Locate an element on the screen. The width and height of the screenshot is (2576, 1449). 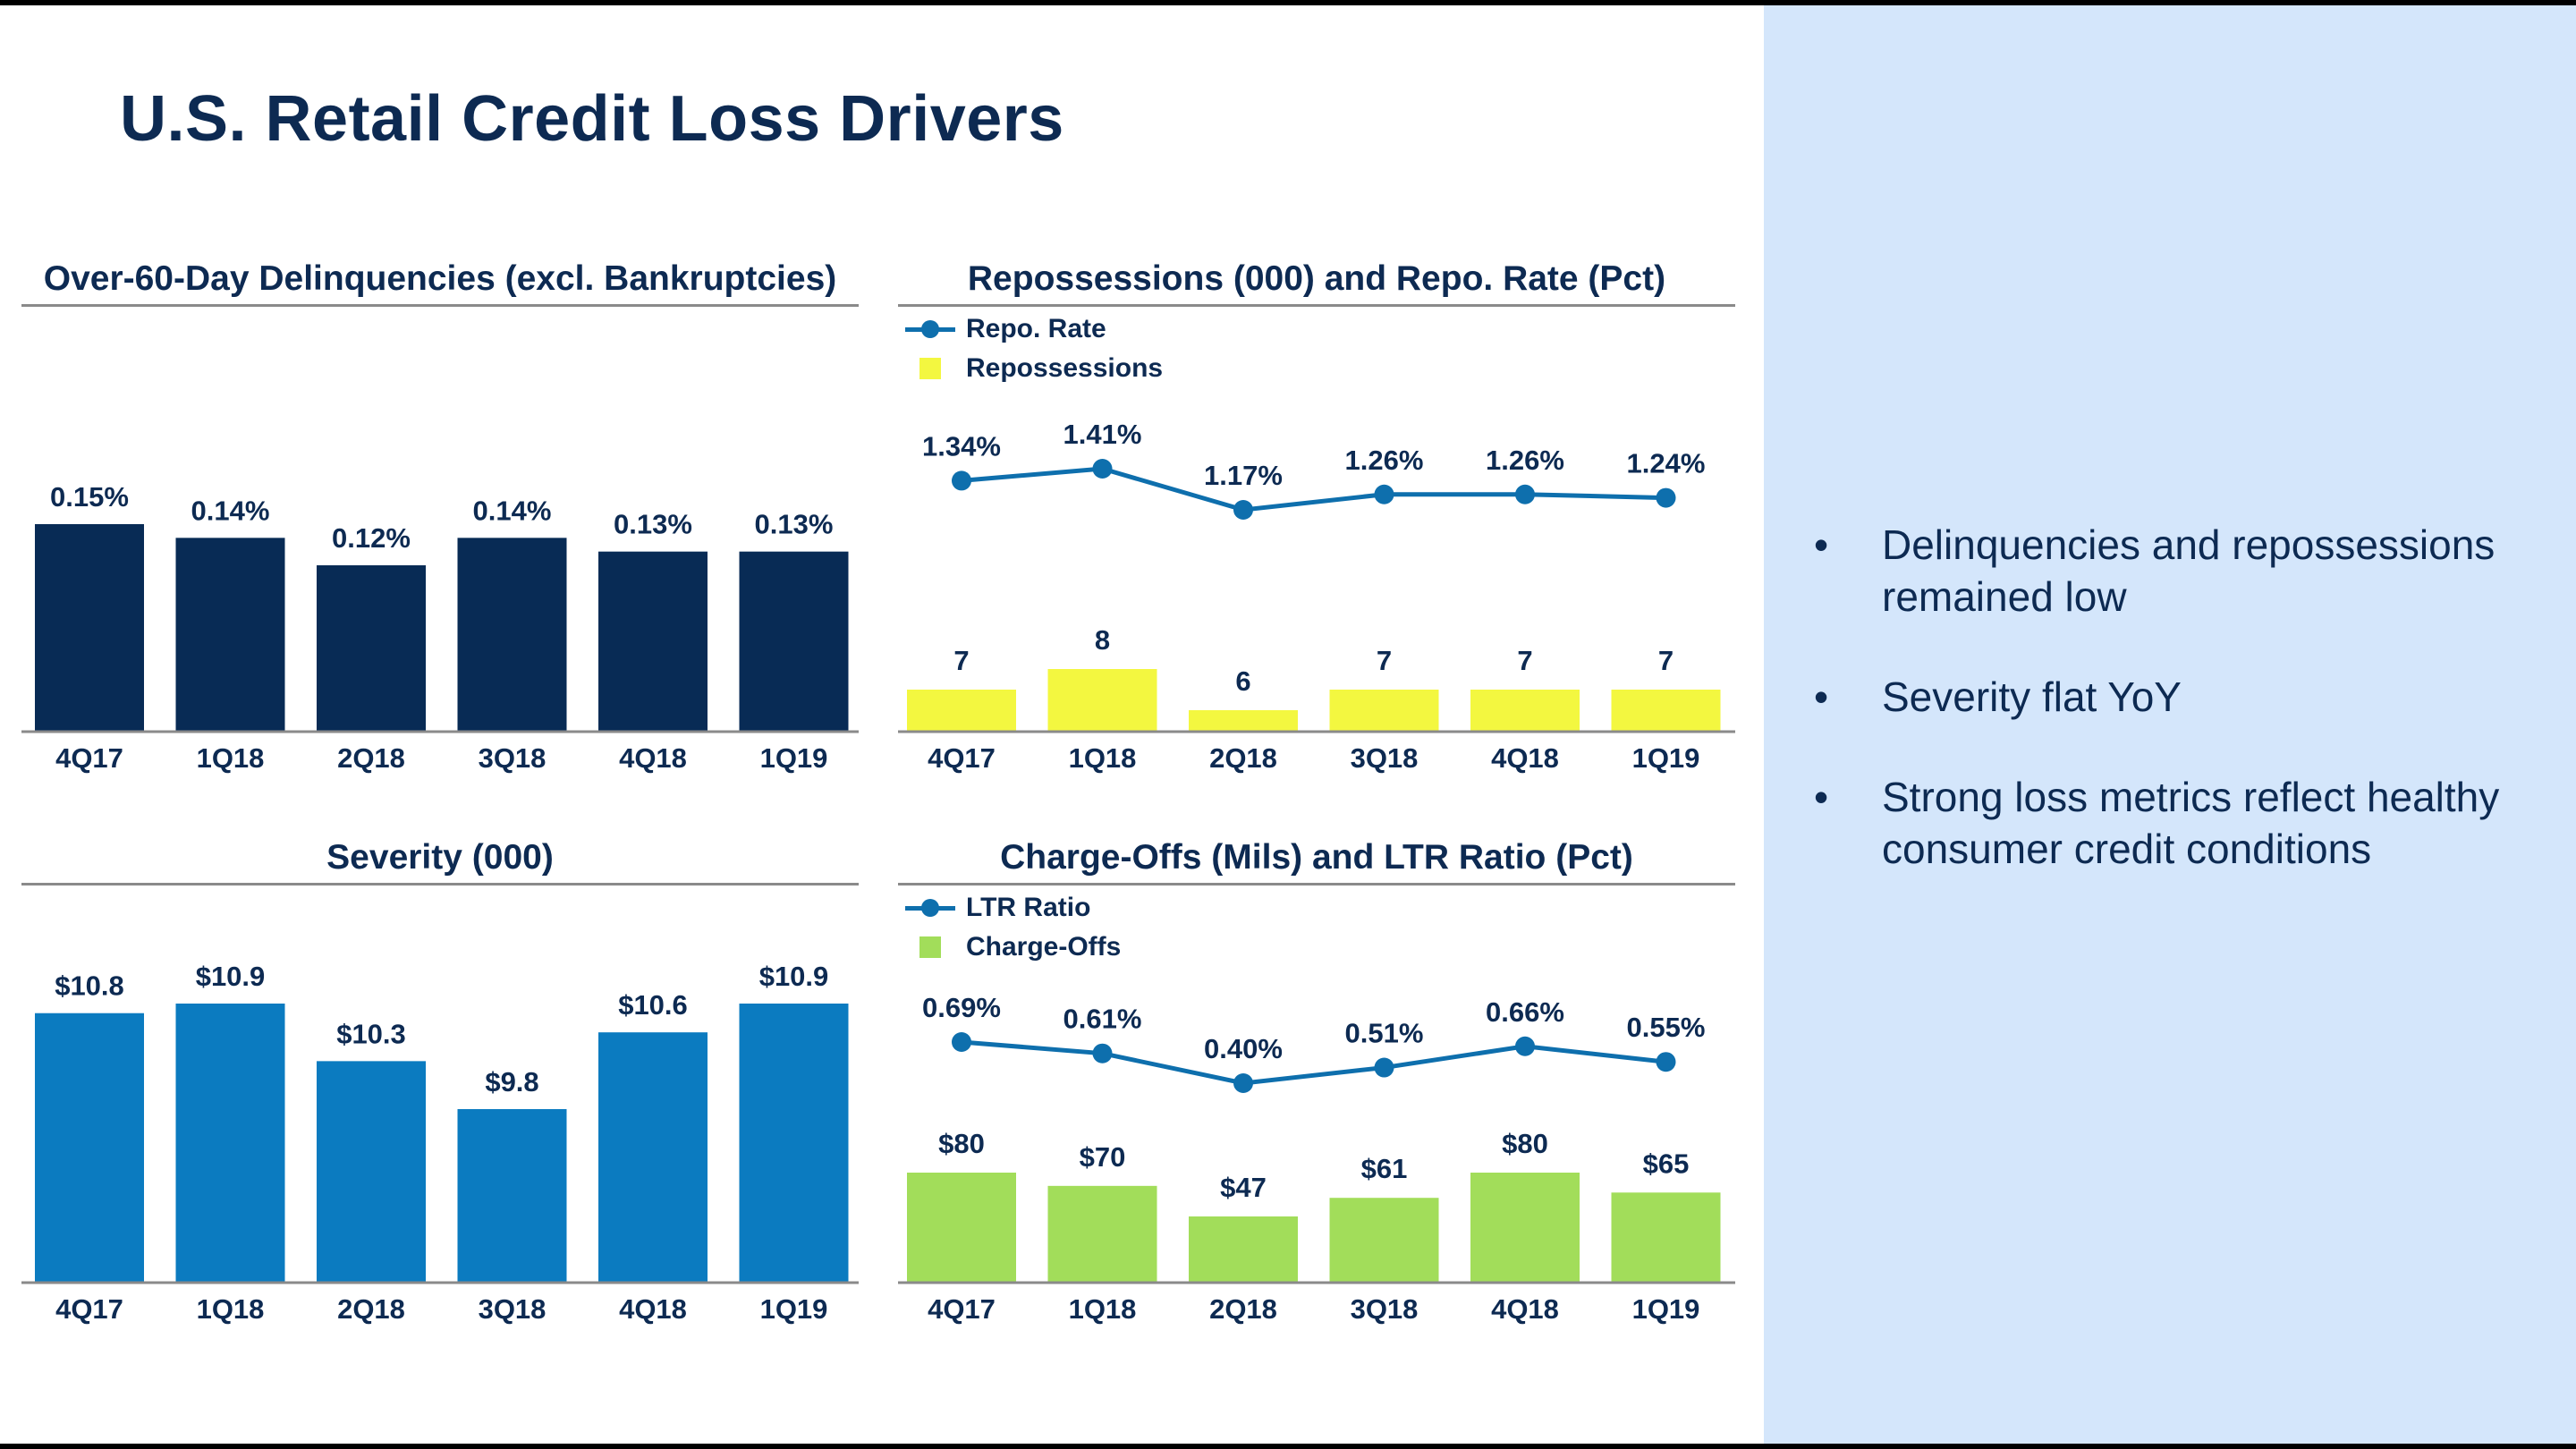
line-data-label: 0.55% is located at coordinates (1666, 1027).